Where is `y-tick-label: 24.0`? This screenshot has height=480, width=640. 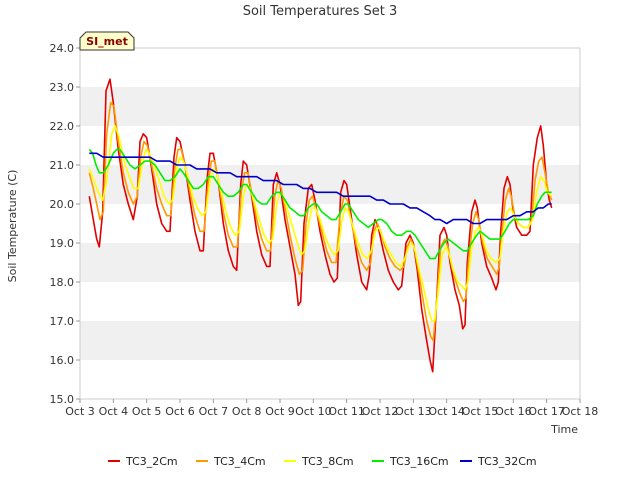 y-tick-label: 24.0 is located at coordinates (62, 48).